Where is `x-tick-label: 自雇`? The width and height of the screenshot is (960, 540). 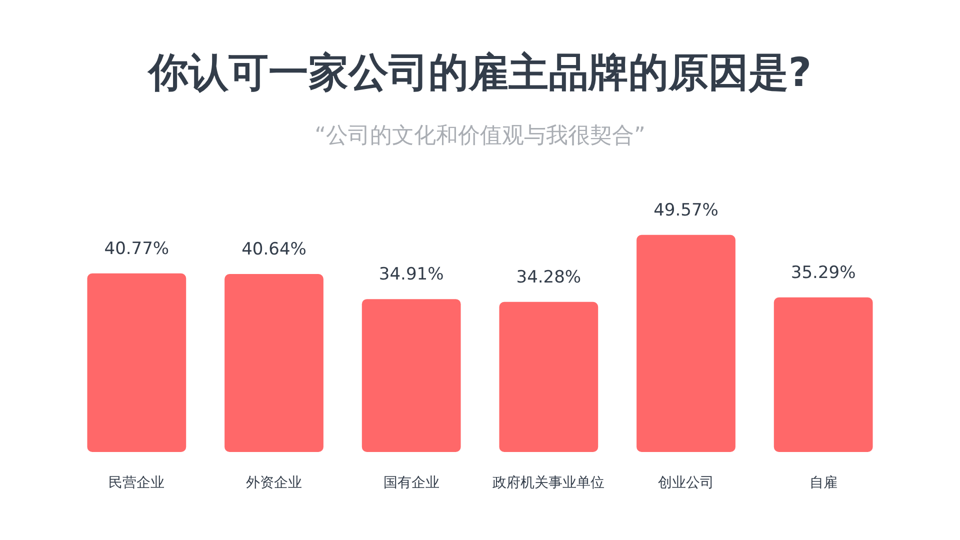 x-tick-label: 自雇 is located at coordinates (823, 483).